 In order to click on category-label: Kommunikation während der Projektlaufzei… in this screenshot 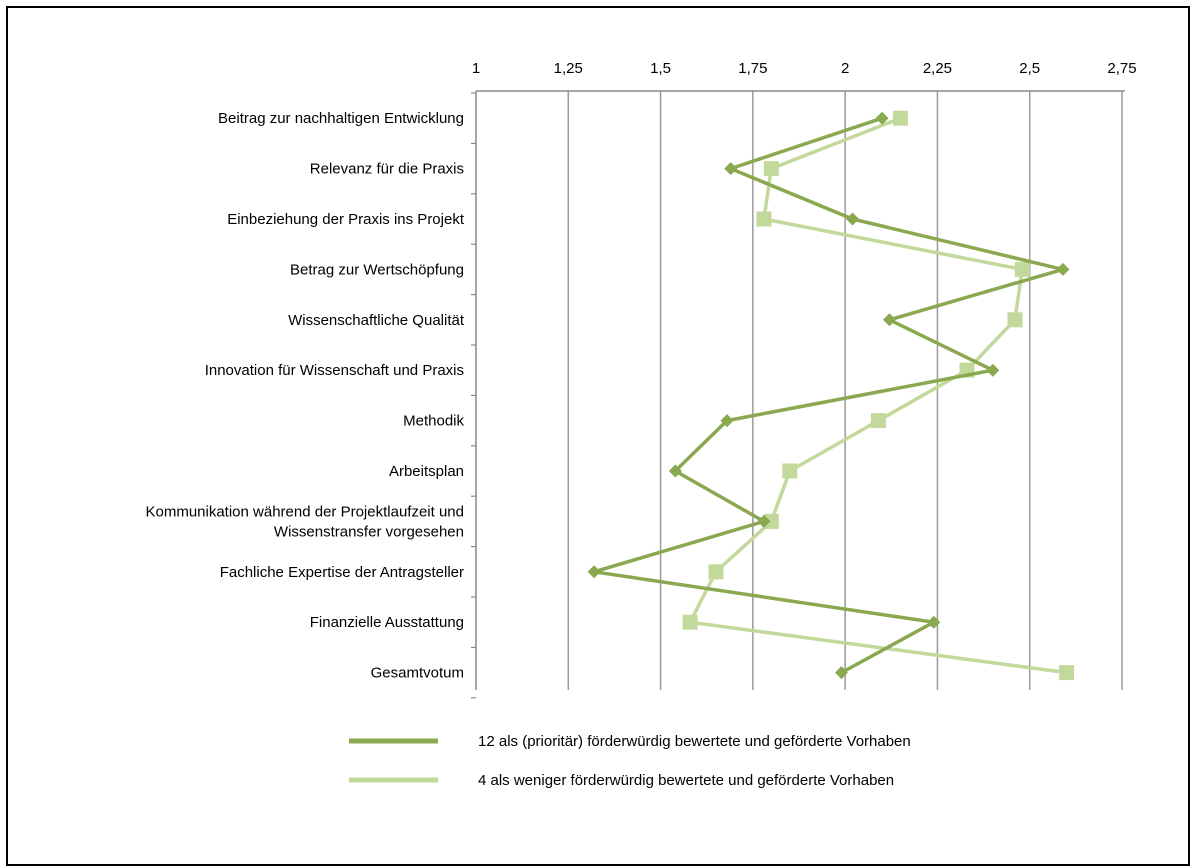, I will do `click(304, 521)`.